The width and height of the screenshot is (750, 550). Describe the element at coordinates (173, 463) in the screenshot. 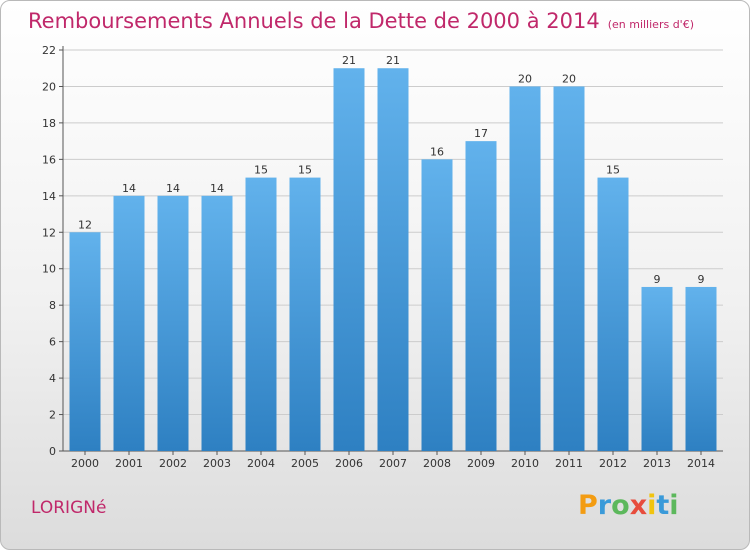

I see `x-tick-label: 2002` at that location.